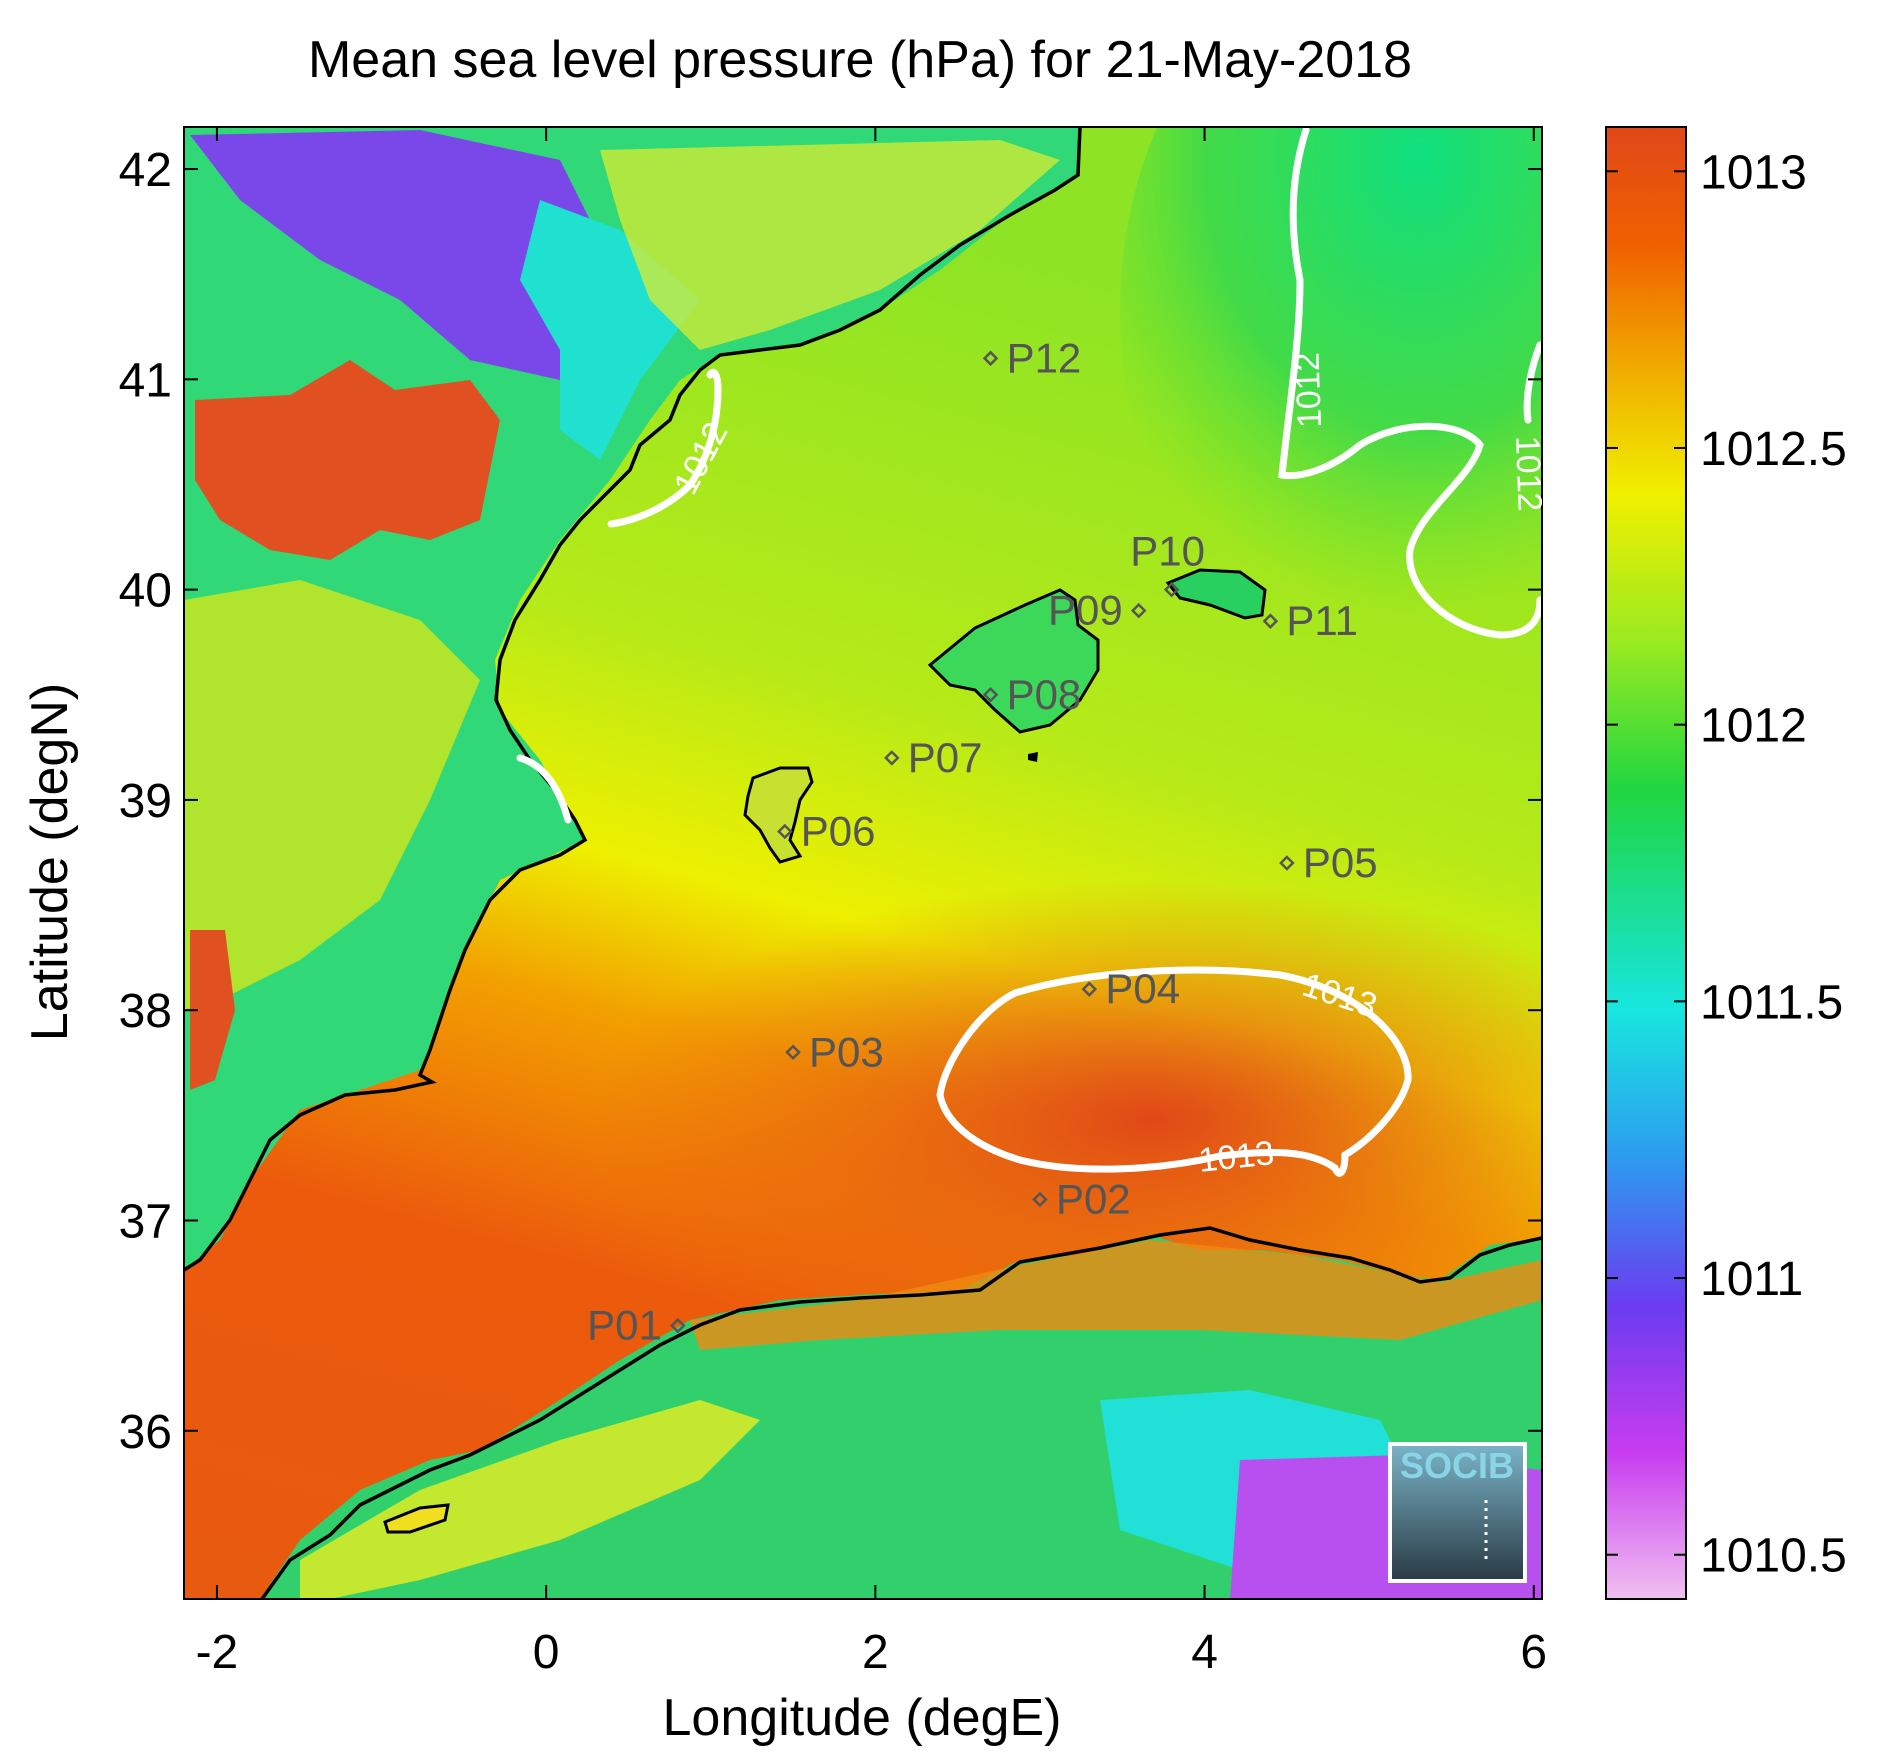 The height and width of the screenshot is (1758, 1904). I want to click on x-tick-label: 4, so click(1204, 1652).